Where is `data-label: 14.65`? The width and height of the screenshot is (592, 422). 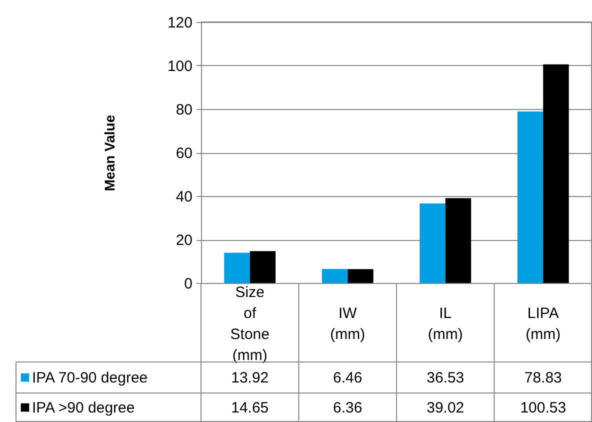
data-label: 14.65 is located at coordinates (250, 408).